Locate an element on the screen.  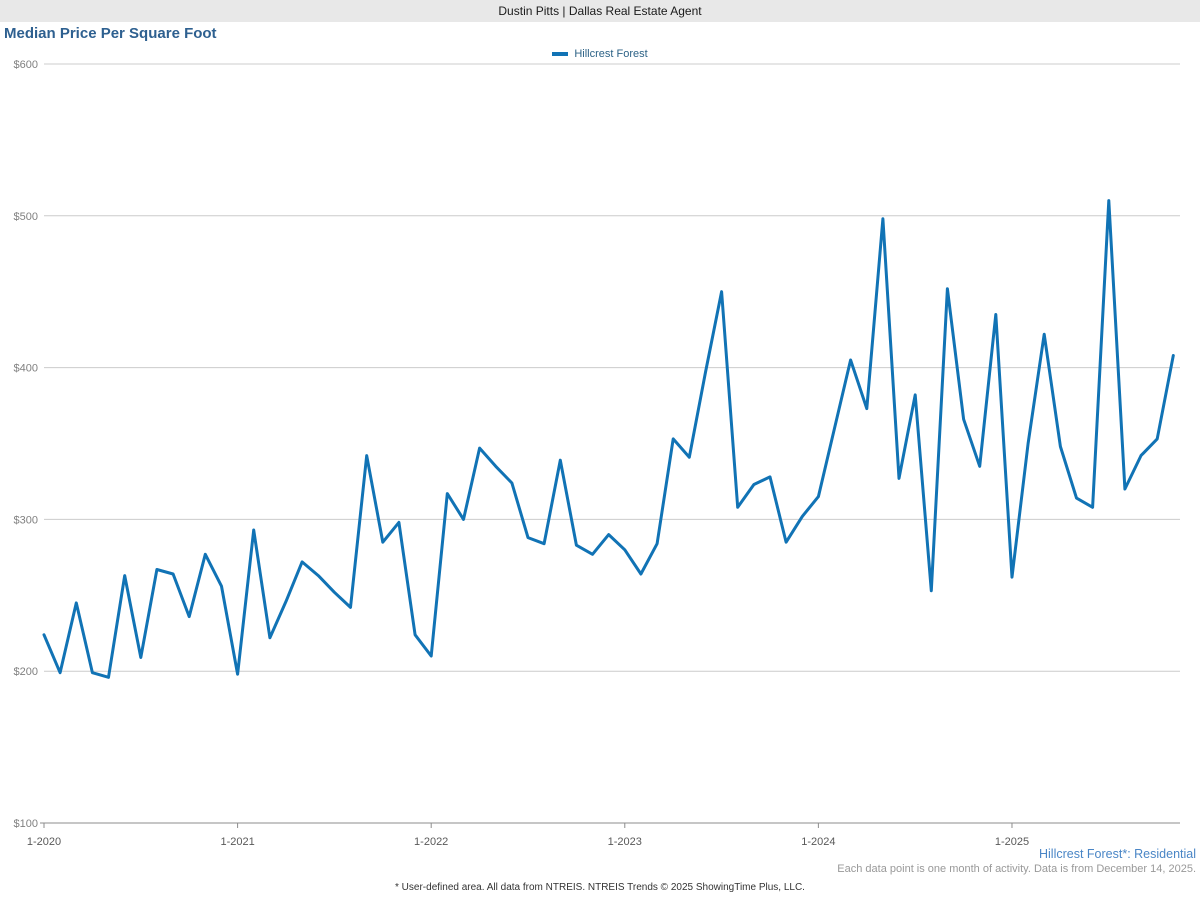
header-bar: Dustin Pitts | Dallas Real Estate Agent is located at coordinates (600, 11).